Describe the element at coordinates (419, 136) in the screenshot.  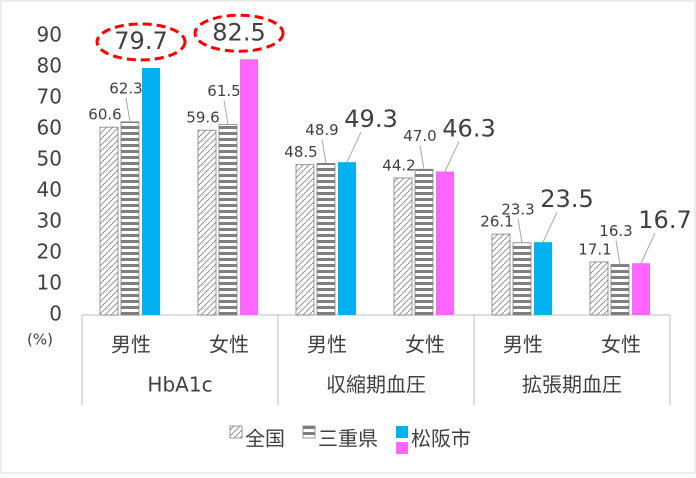
I see `value-label: 47.0` at that location.